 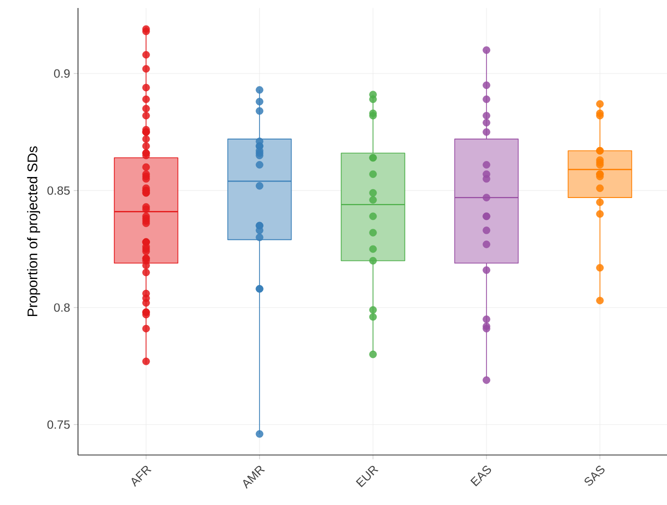 I want to click on y-tick-label: 0.85, so click(x=58, y=190).